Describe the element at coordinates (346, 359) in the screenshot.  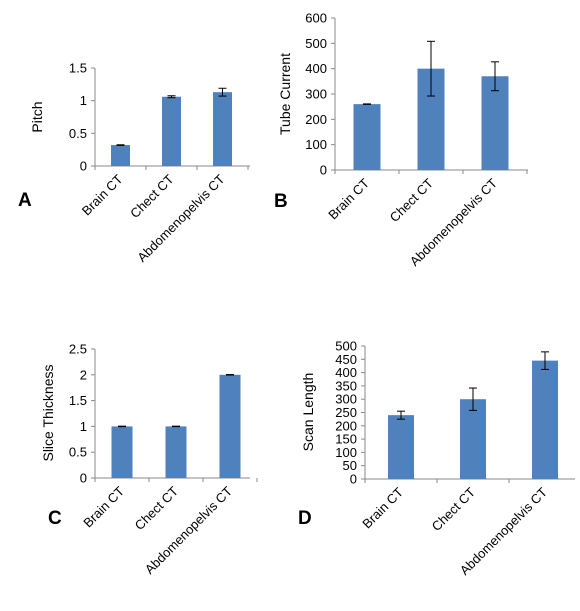
I see `y-tick-label: 450` at that location.